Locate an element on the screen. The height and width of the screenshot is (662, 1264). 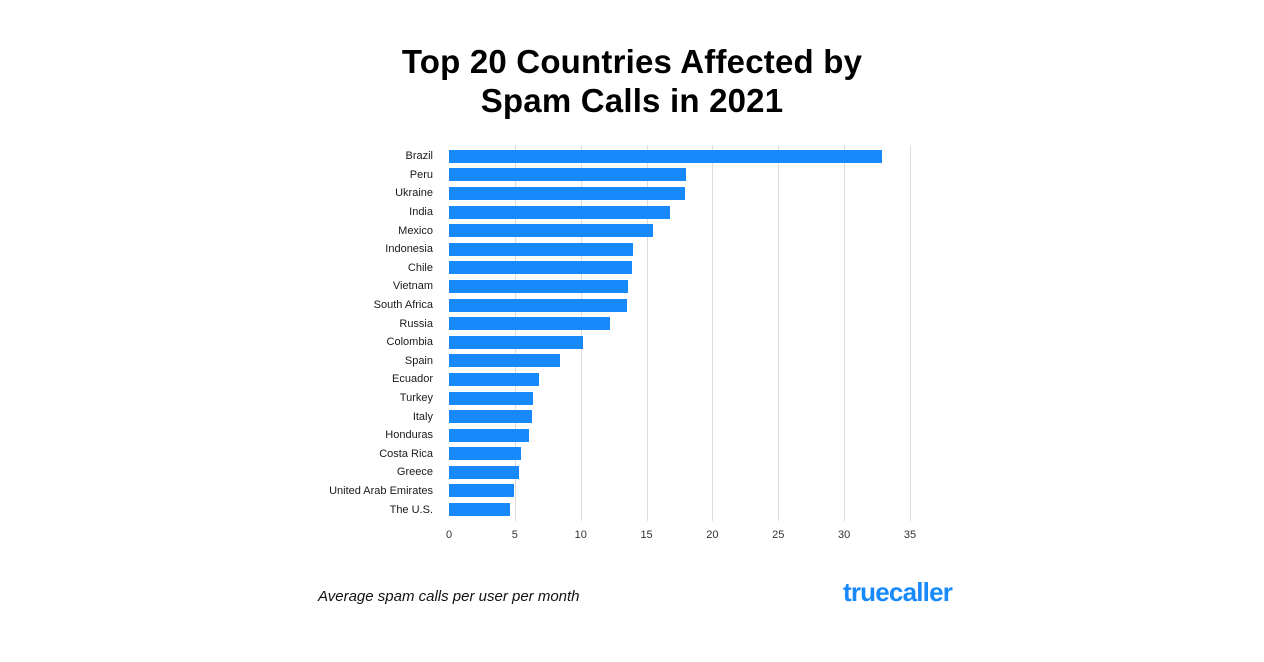
chart-title-line2: Spam Calls in 2021 is located at coordinates (632, 100).